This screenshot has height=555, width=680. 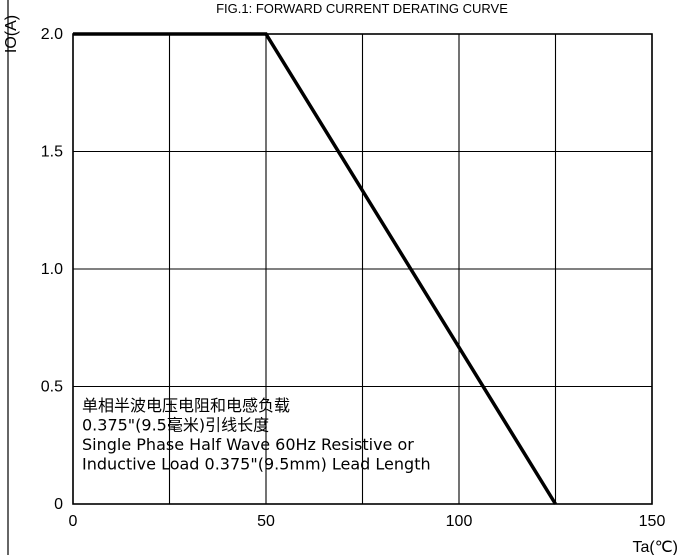 What do you see at coordinates (58, 504) in the screenshot?
I see `y-tick-label: 0` at bounding box center [58, 504].